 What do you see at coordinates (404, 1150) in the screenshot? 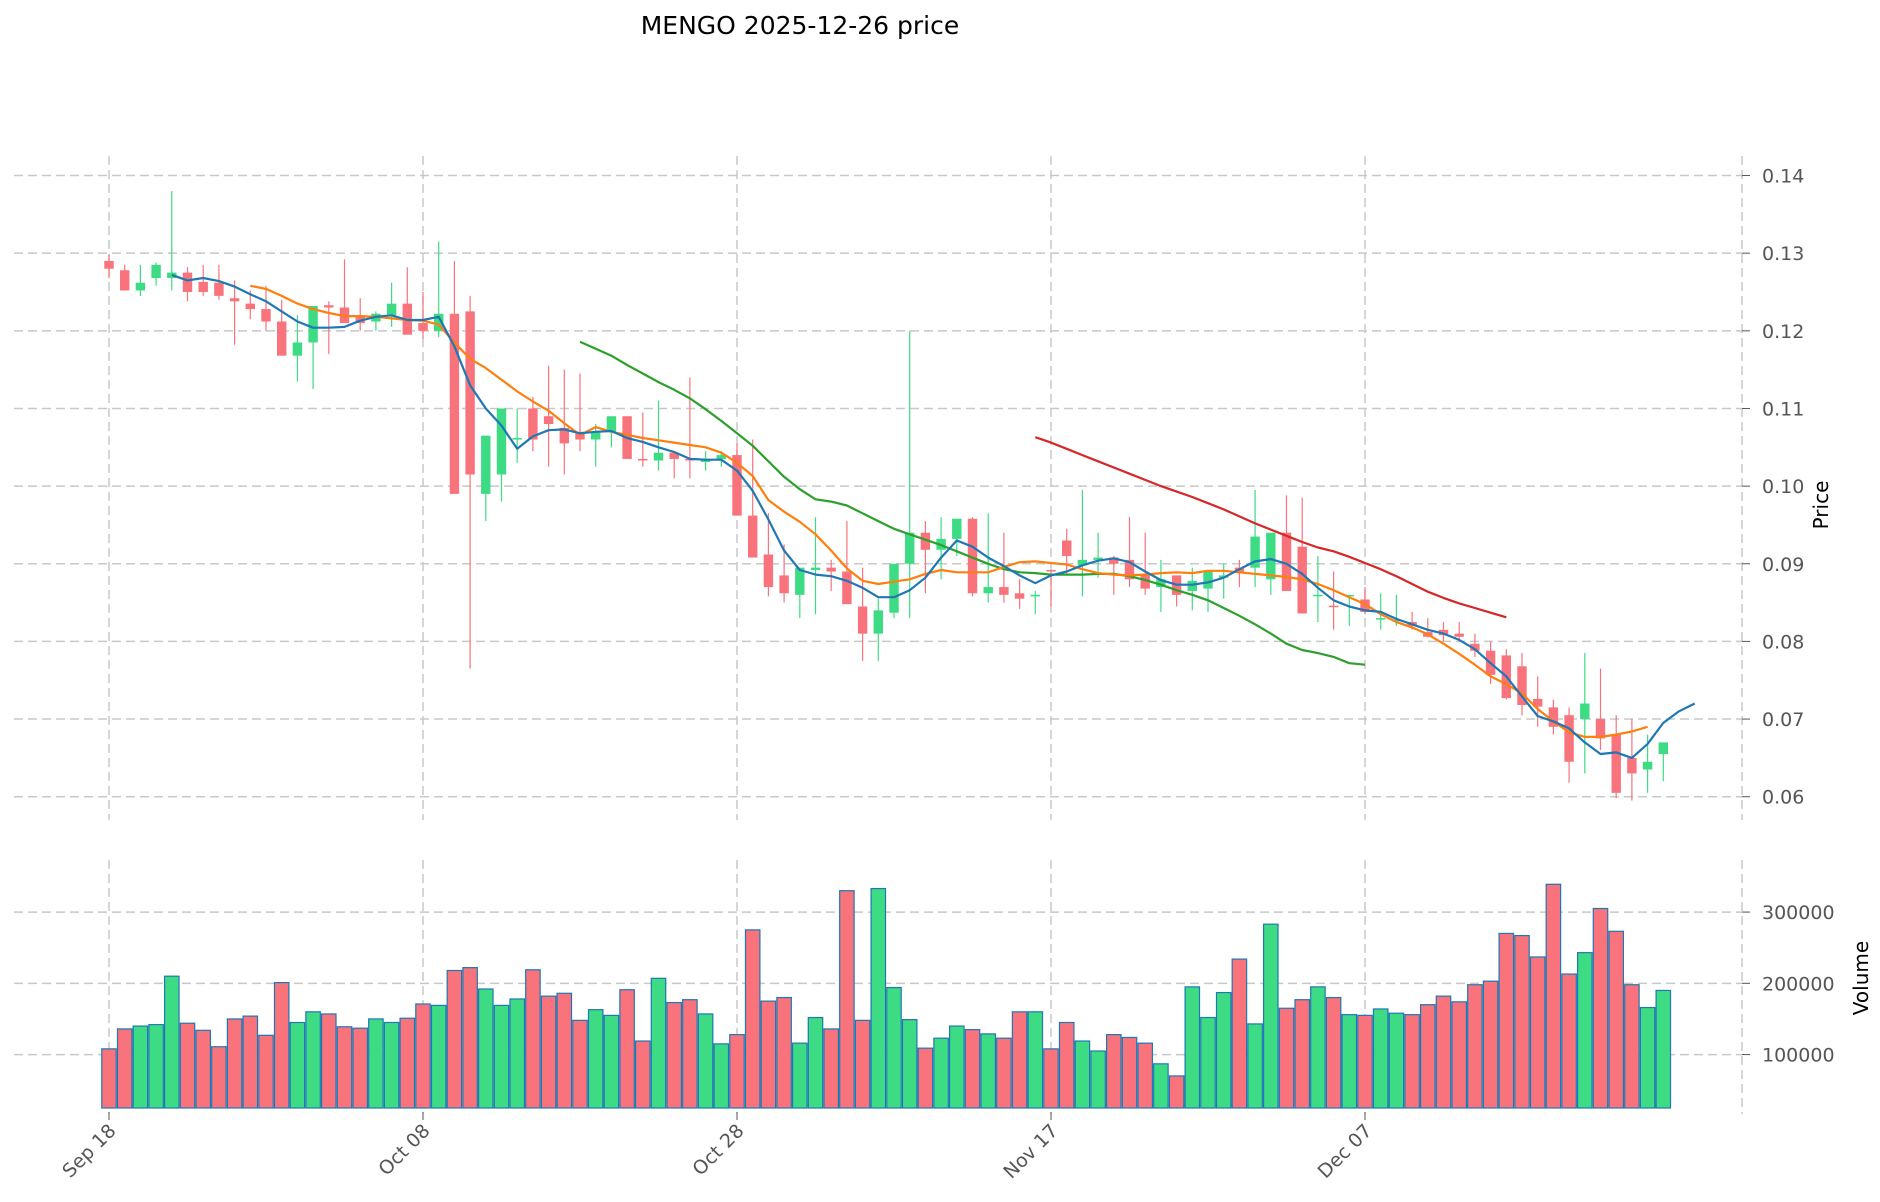
I see `date-tick-label: Oct 08` at bounding box center [404, 1150].